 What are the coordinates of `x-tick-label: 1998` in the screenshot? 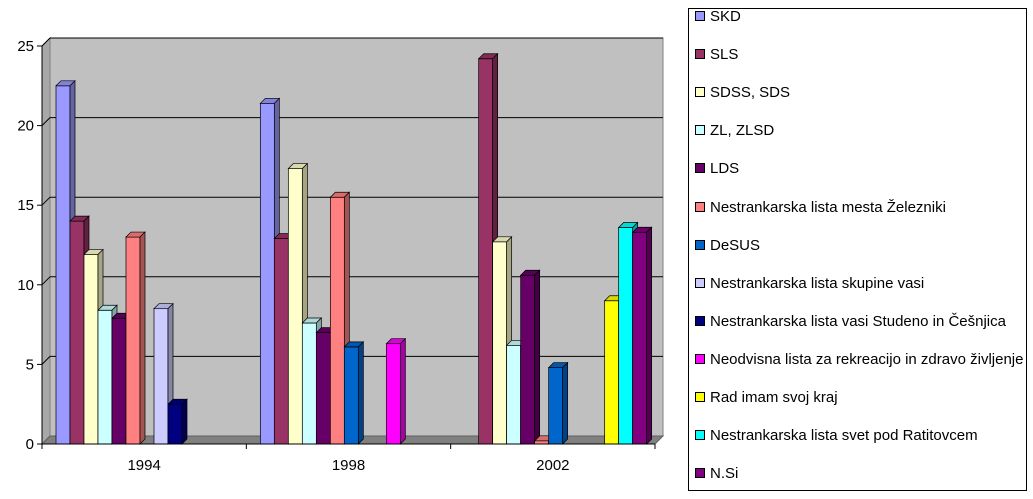 It's located at (348, 465).